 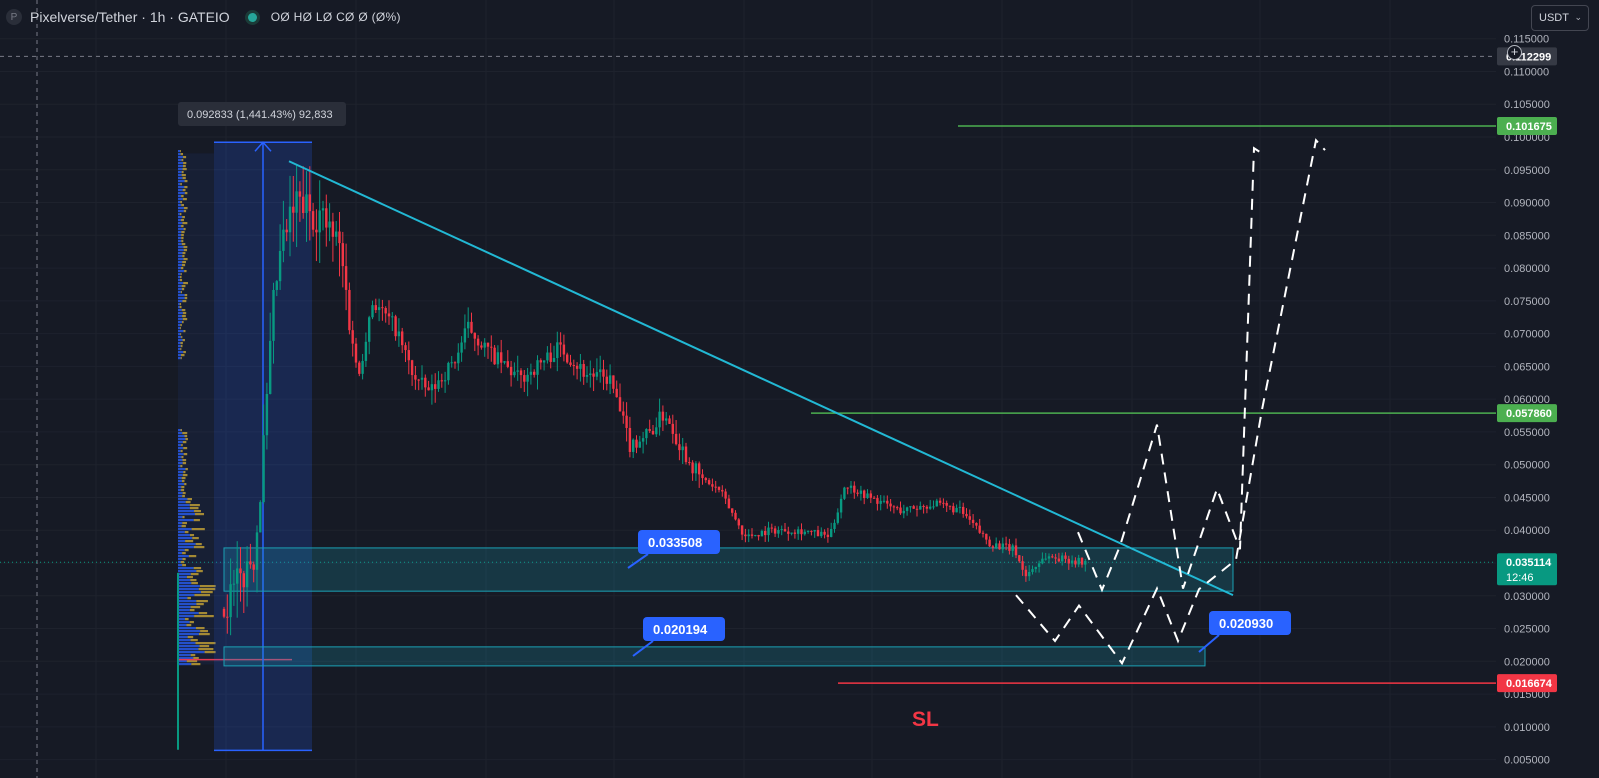 I want to click on add-alert-icon: +, so click(x=1514, y=52).